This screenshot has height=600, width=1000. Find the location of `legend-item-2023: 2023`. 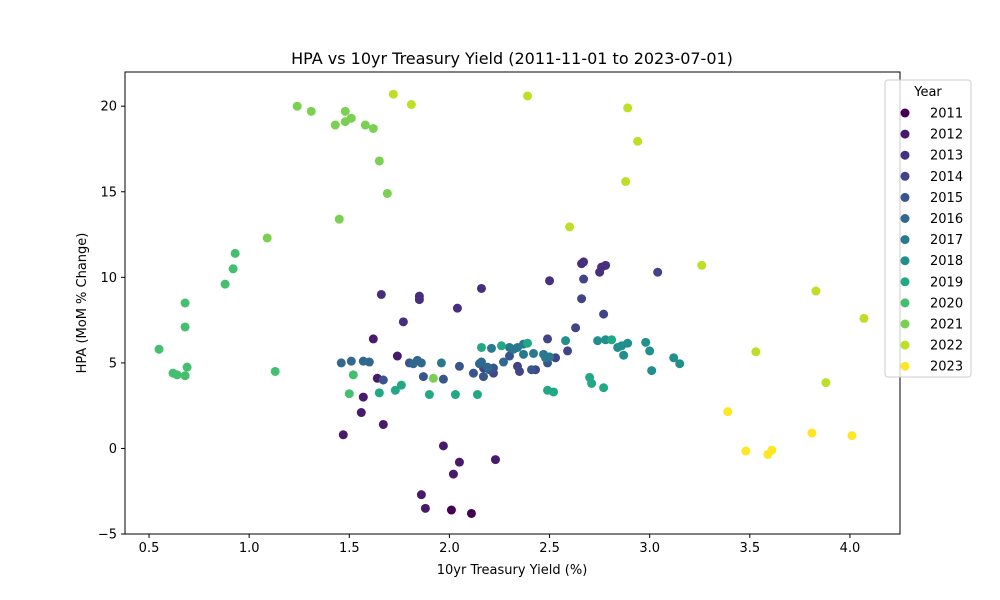

legend-item-2023: 2023 is located at coordinates (931, 367).